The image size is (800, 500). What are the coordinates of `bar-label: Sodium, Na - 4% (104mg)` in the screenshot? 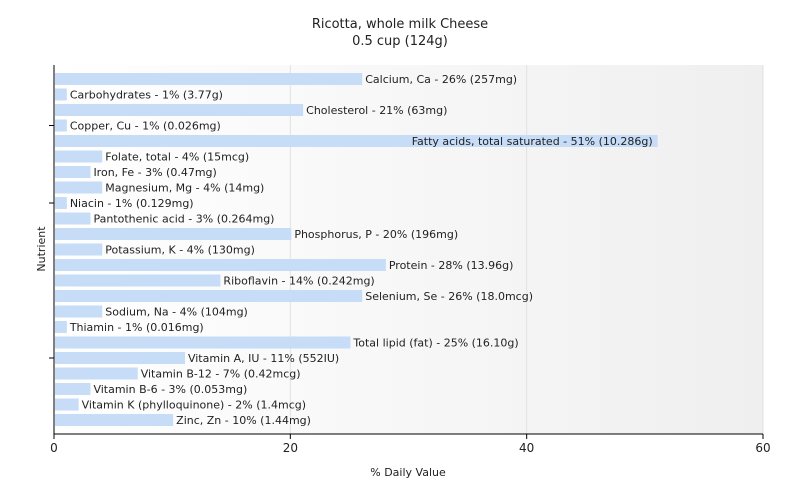 It's located at (176, 312).